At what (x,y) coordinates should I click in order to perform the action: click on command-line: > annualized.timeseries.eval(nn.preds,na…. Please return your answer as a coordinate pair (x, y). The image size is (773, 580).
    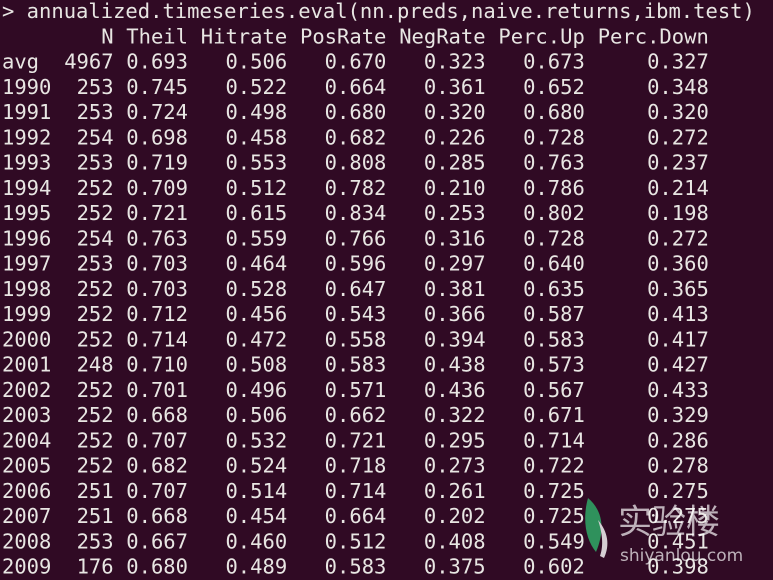
    Looking at the image, I should click on (378, 11).